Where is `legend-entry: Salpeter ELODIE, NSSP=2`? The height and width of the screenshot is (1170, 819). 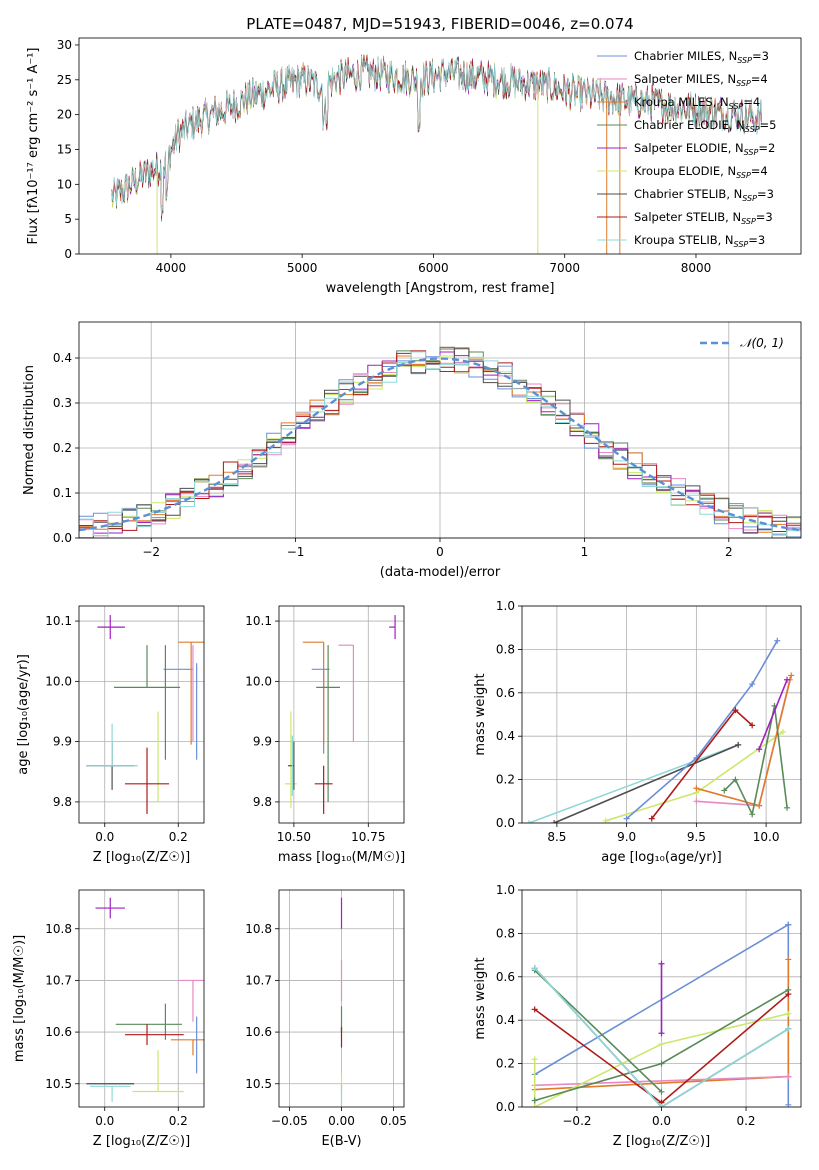
legend-entry: Salpeter ELODIE, NSSP=2 is located at coordinates (704, 149).